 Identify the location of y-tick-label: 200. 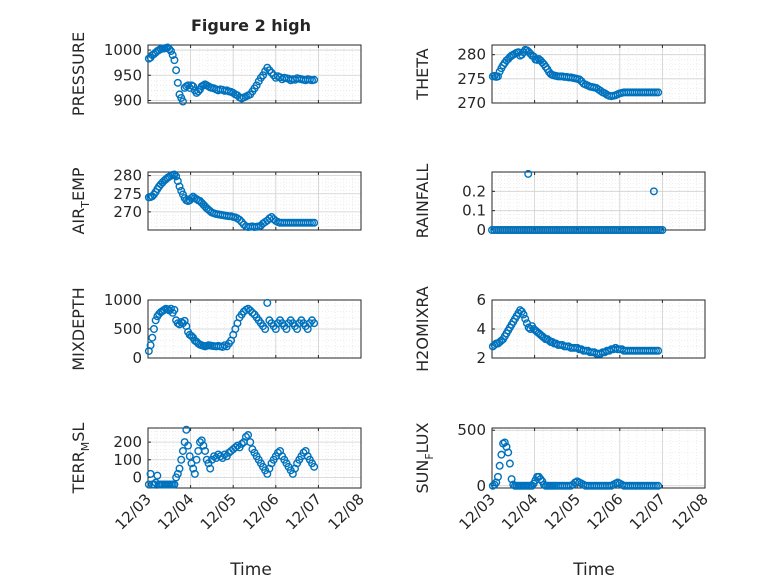
(127, 442).